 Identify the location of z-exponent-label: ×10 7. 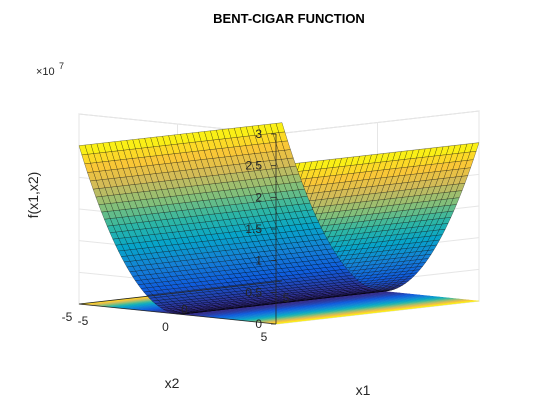
(50, 69).